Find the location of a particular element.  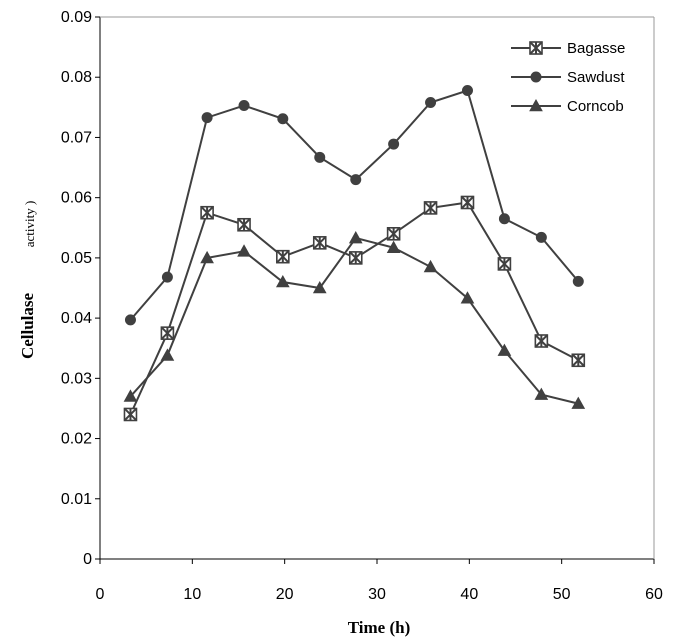

y-tick-label: 0.06 is located at coordinates (76, 198).